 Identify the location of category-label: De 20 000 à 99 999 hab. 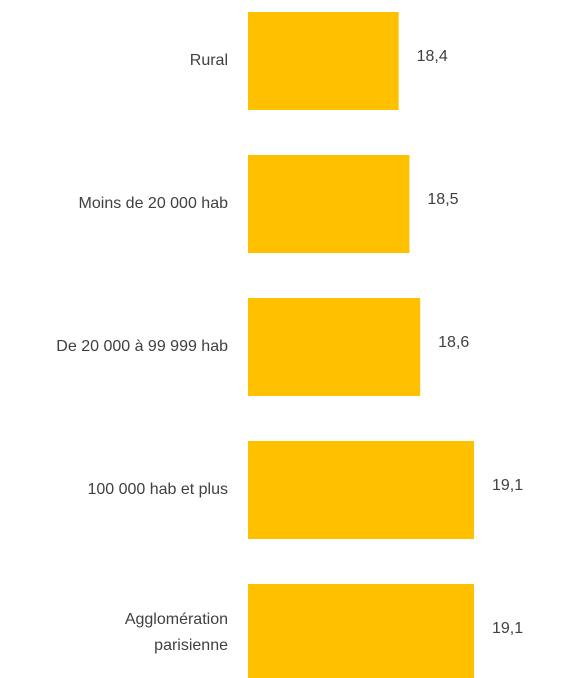
(142, 346).